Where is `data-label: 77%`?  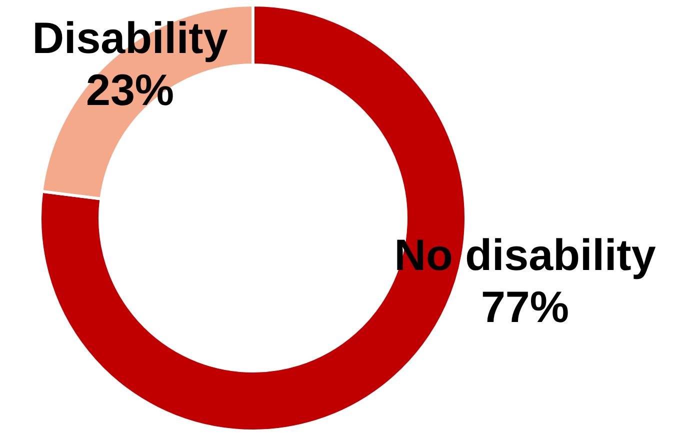 data-label: 77% is located at coordinates (525, 307).